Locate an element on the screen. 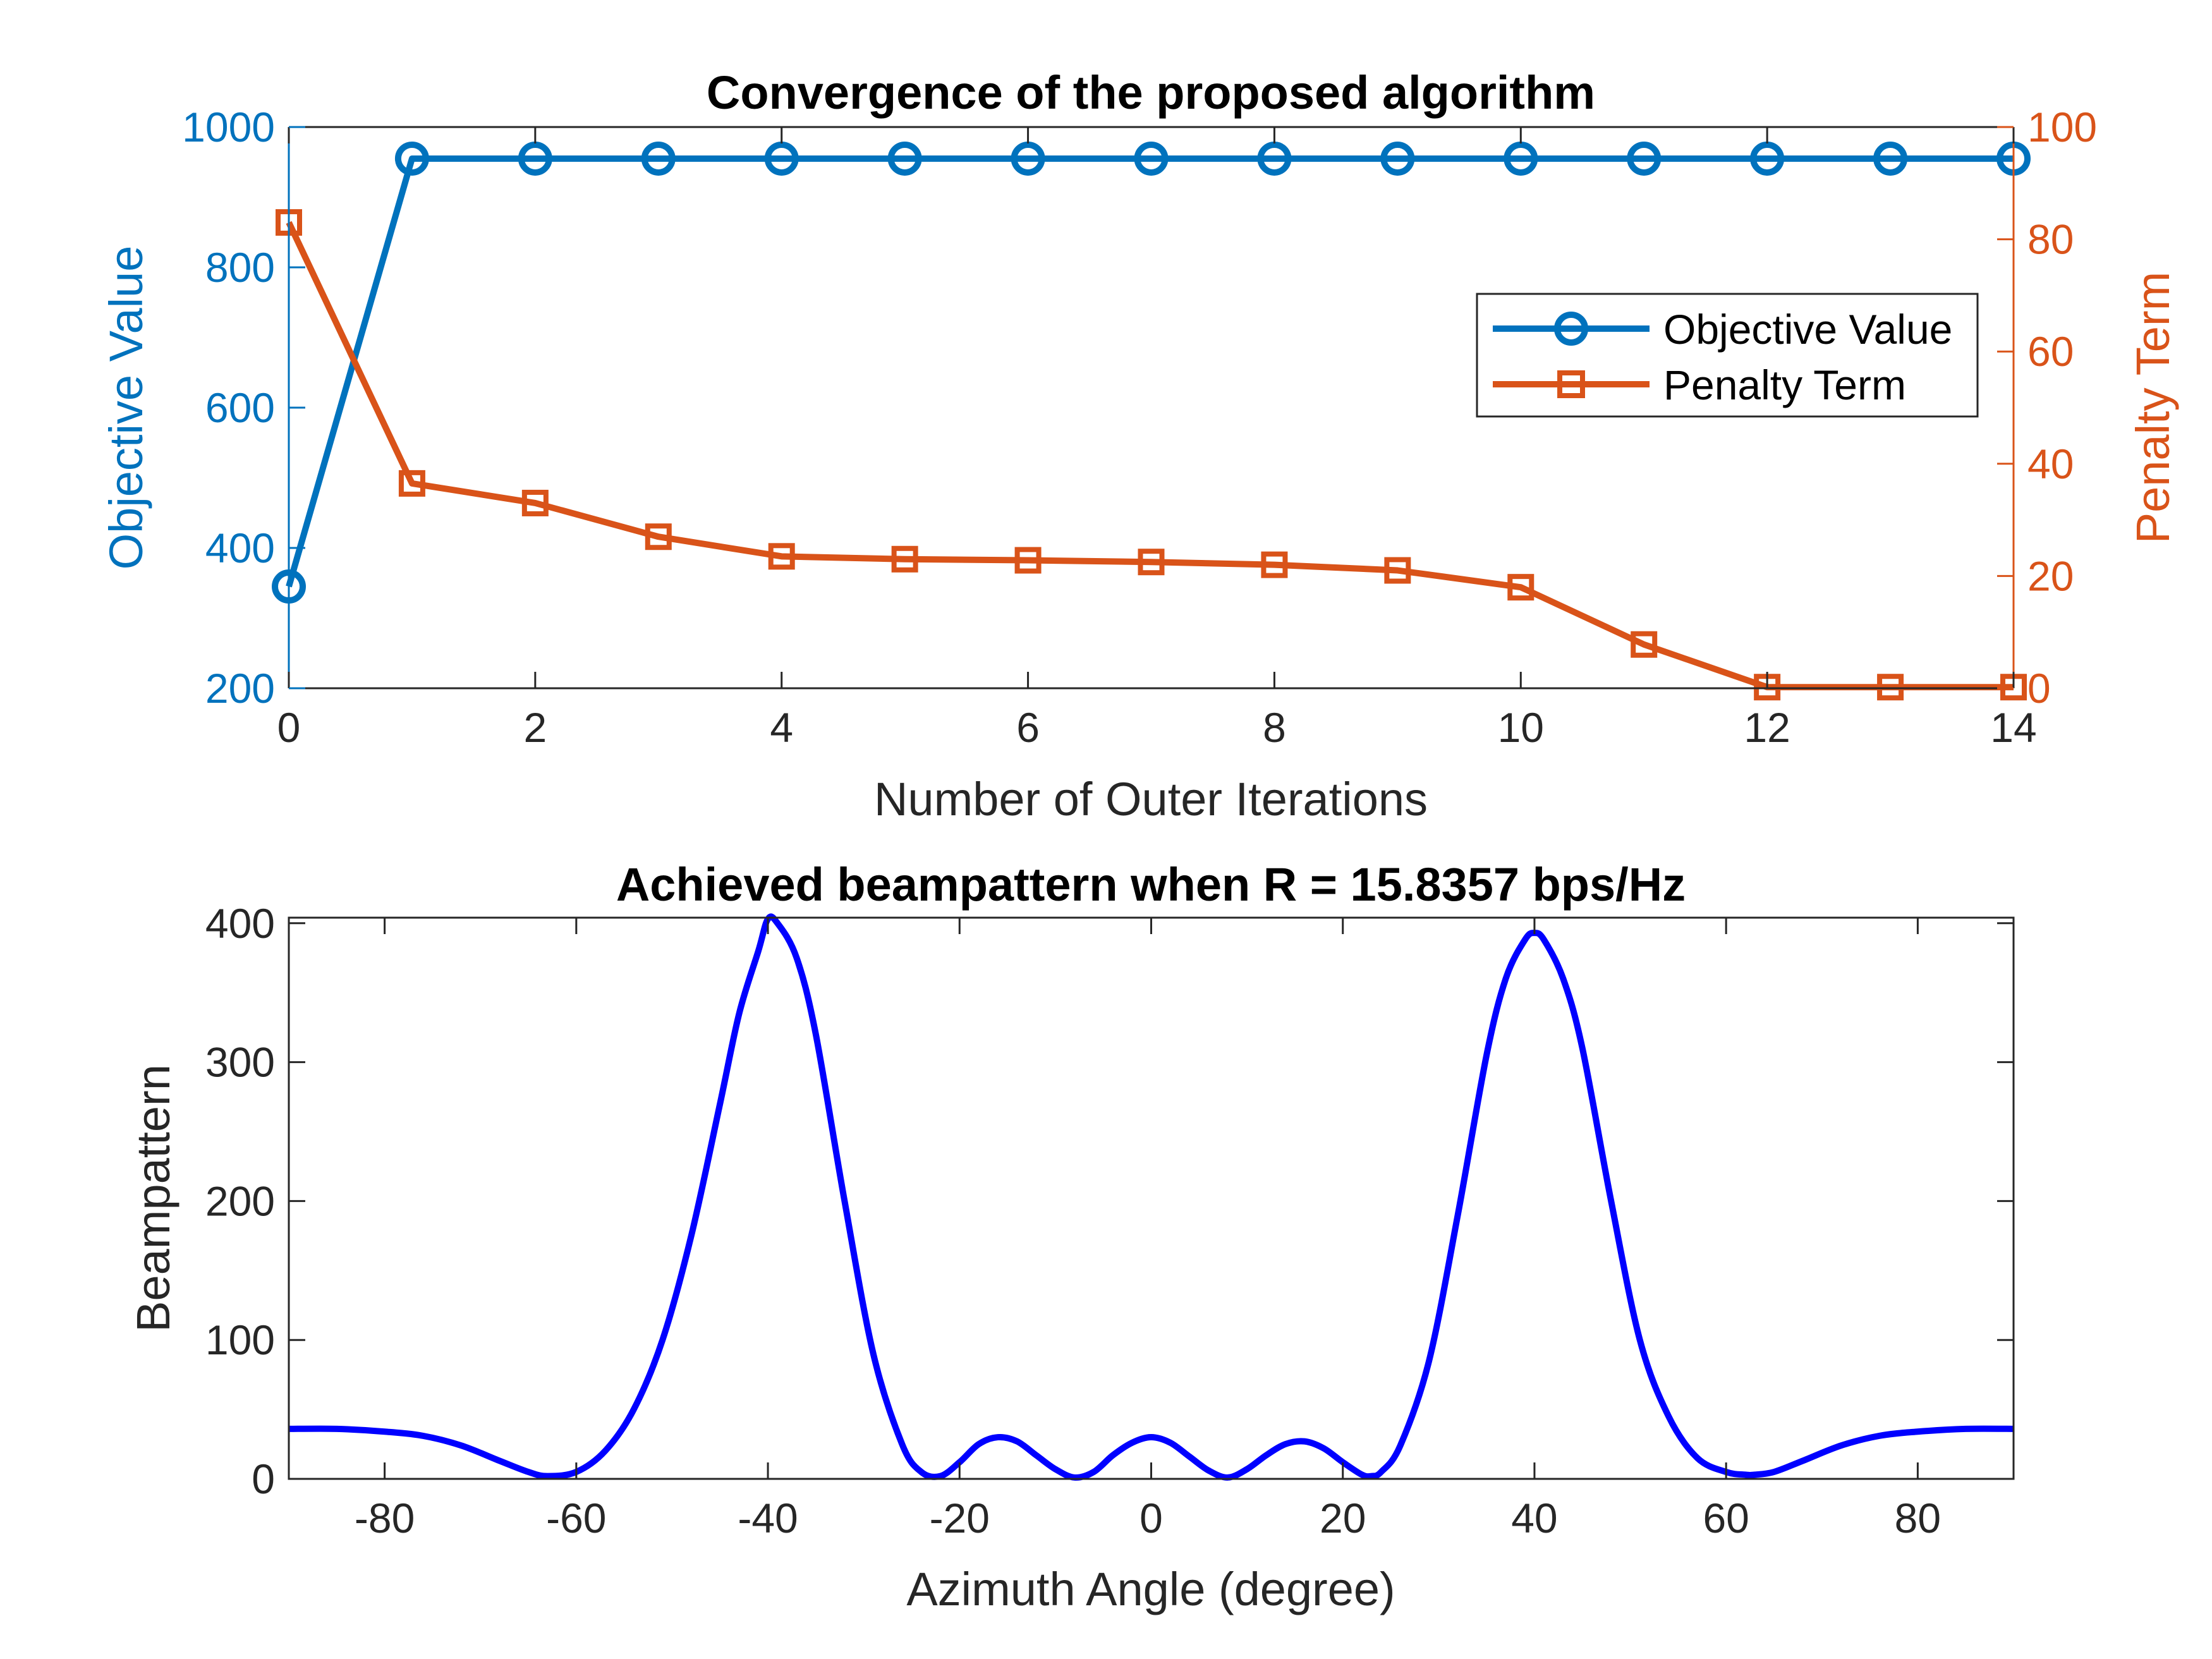  x-tick-label: 4 is located at coordinates (781, 727).